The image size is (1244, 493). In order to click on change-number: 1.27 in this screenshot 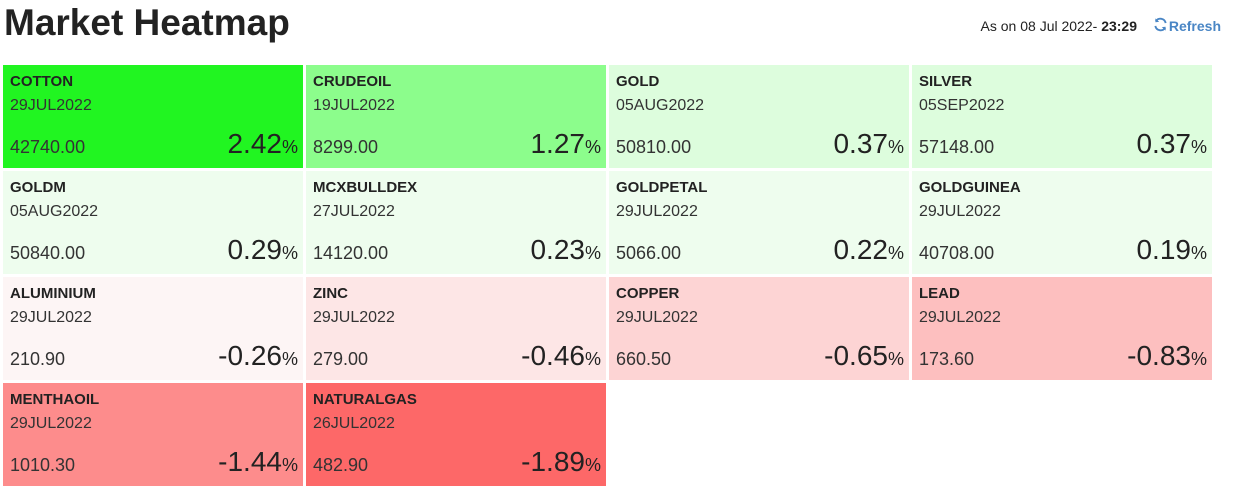, I will do `click(557, 143)`.